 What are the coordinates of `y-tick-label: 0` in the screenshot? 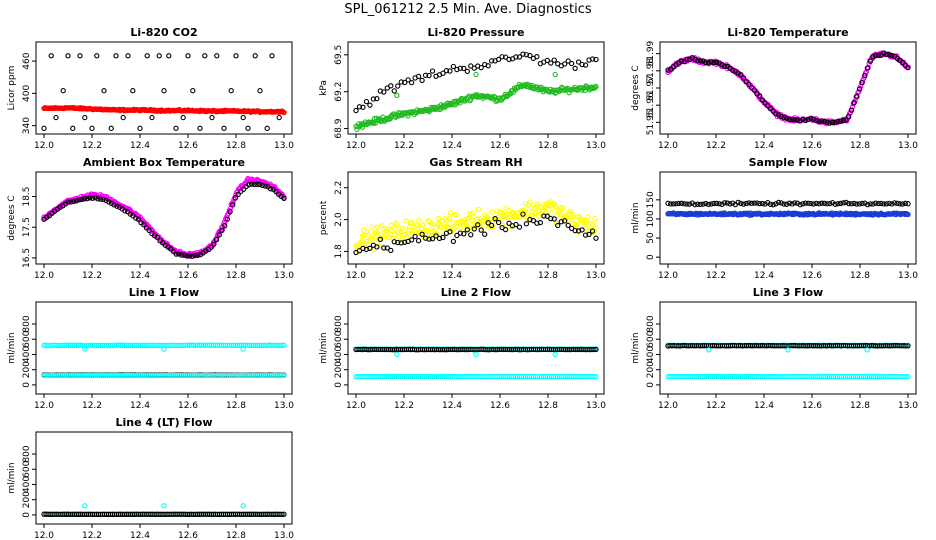 It's located at (339, 385).